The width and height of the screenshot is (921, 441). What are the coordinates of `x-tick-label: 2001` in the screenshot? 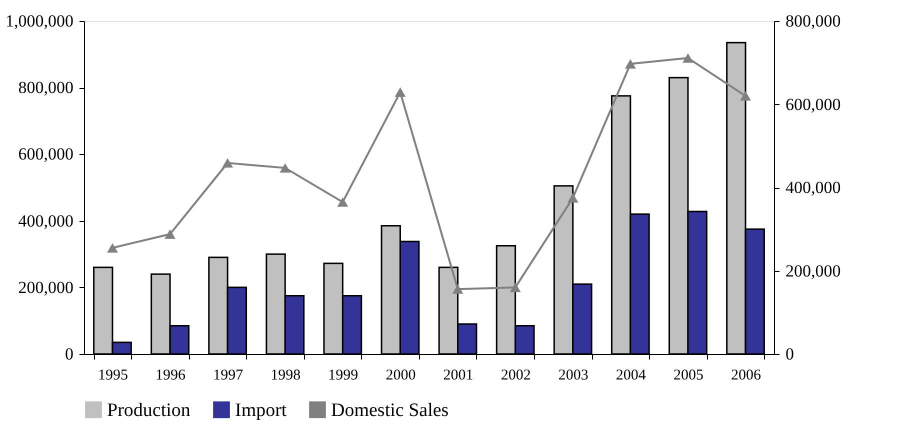 It's located at (458, 376).